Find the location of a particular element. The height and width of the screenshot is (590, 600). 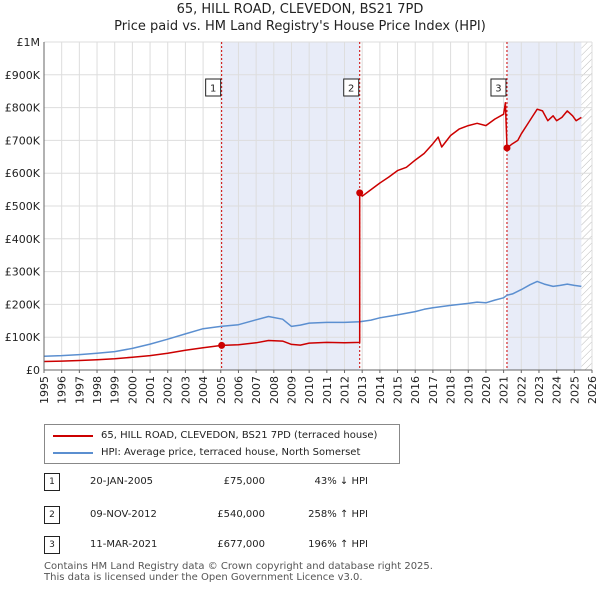

y-tick-label: £1M is located at coordinates (29, 42).